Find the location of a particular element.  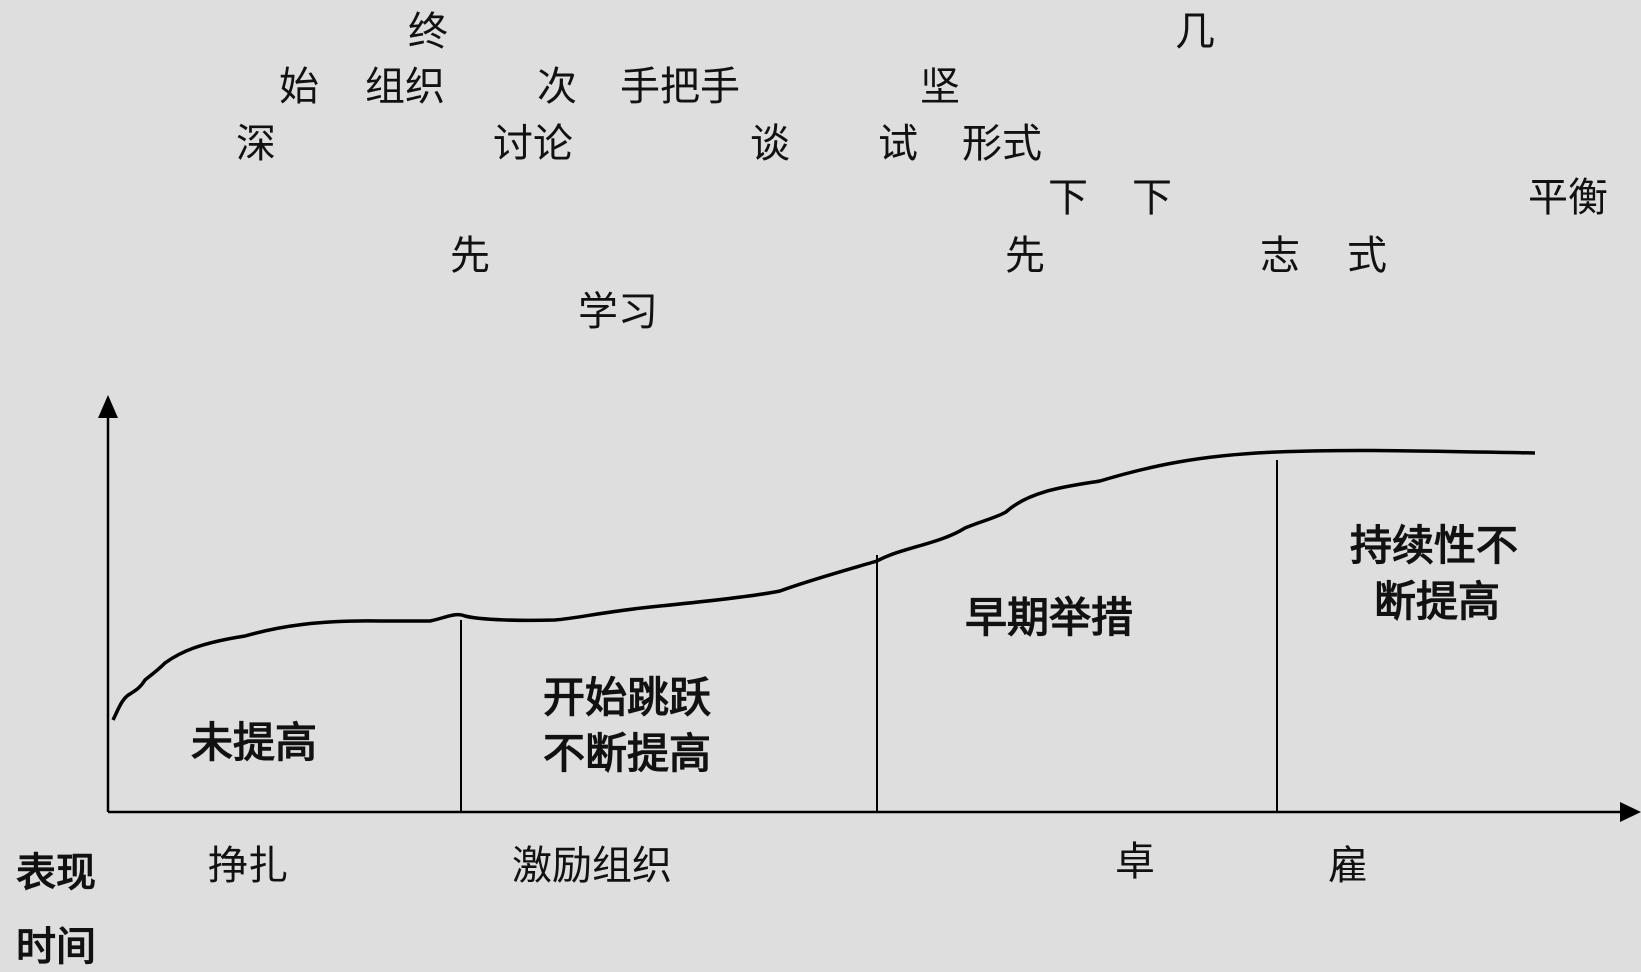

text-zhi: 志 is located at coordinates (1280, 256).